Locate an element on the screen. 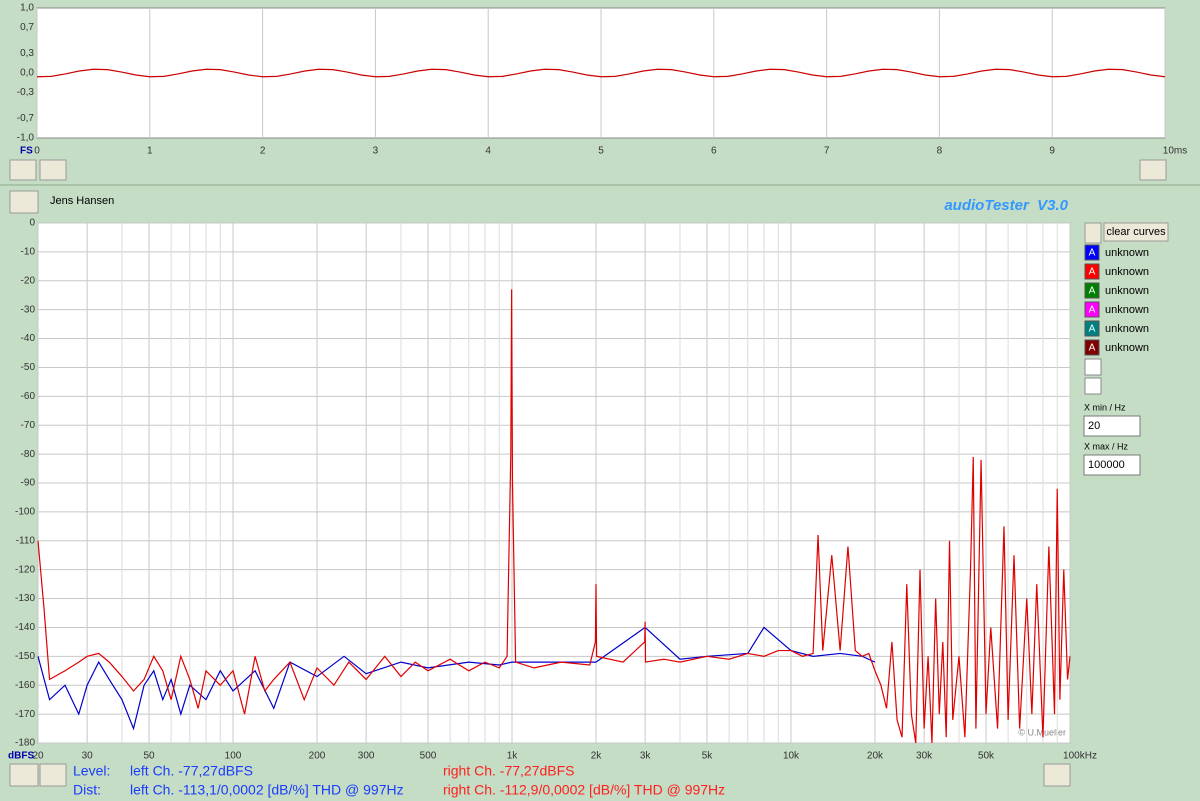 Image resolution: width=1200 pixels, height=801 pixels. x-tick-label: 50 is located at coordinates (149, 756).